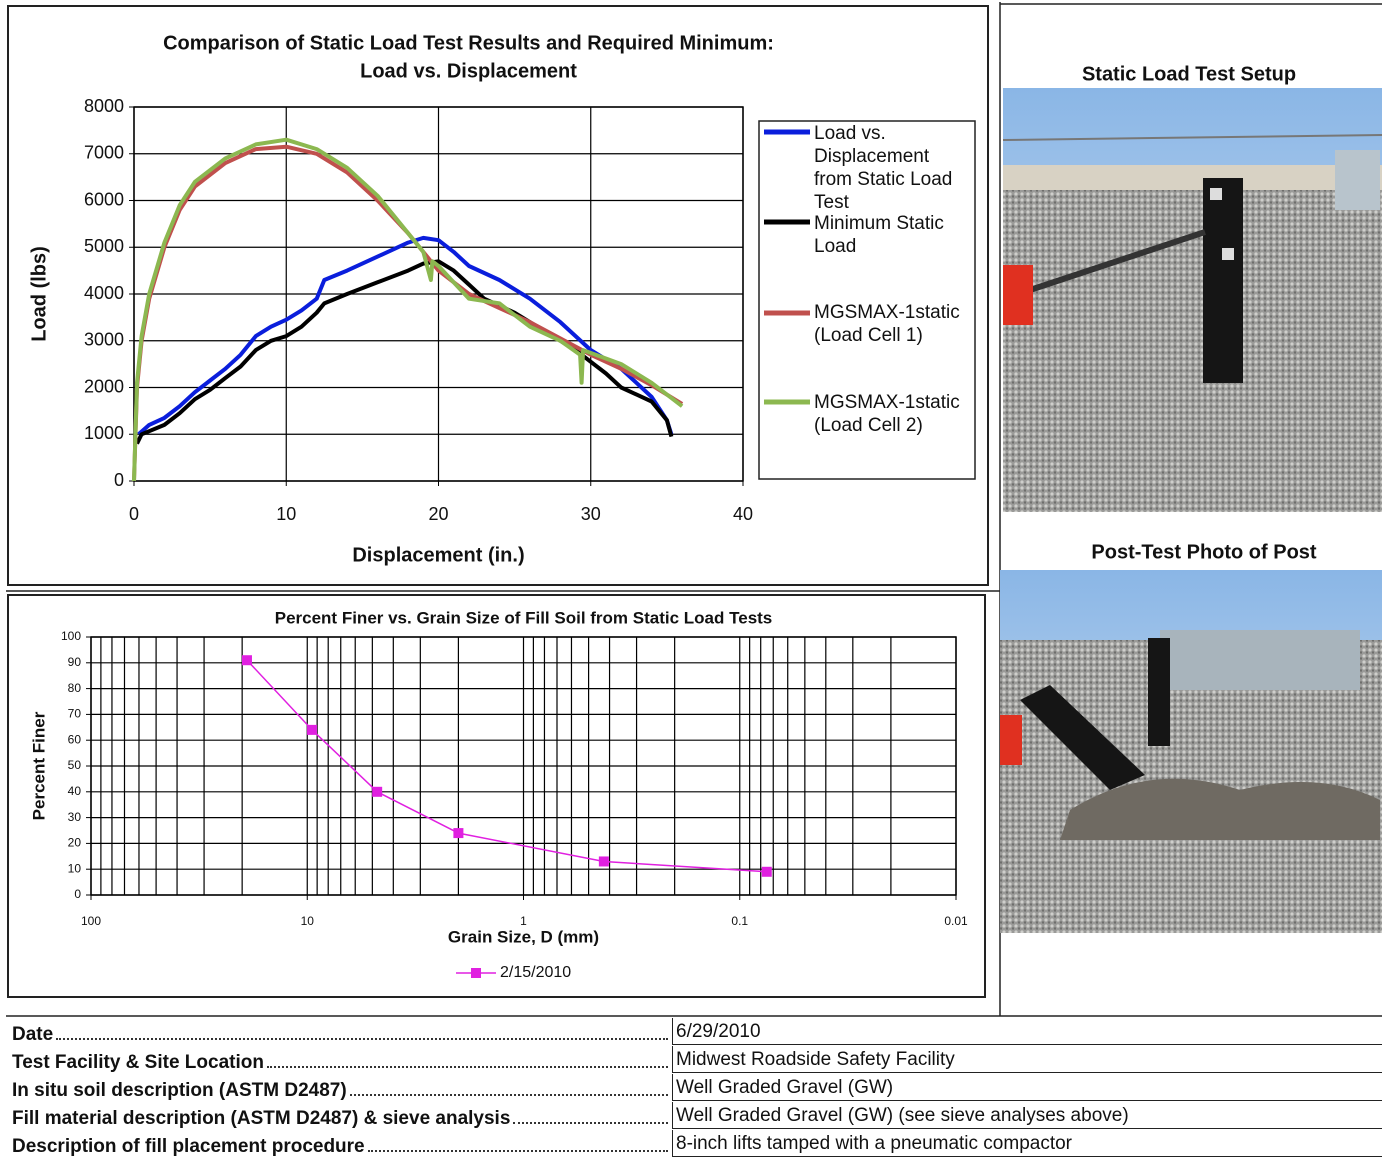  I want to click on legend-box, so click(867, 300).